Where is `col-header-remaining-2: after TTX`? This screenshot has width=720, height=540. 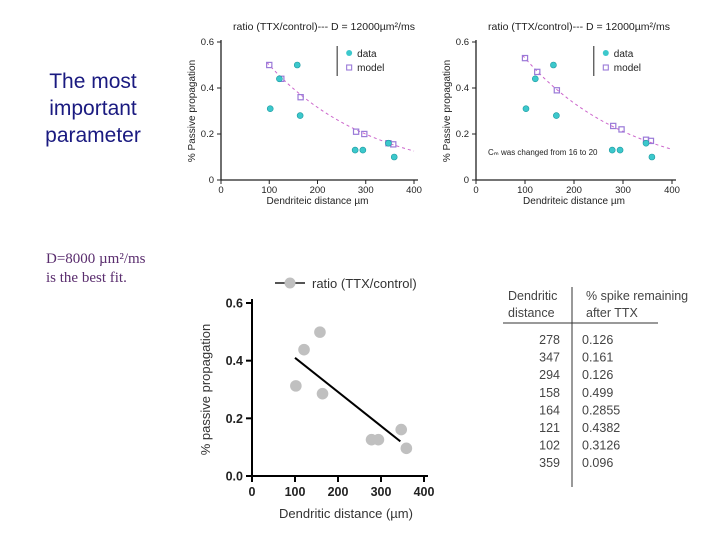 col-header-remaining-2: after TTX is located at coordinates (612, 313).